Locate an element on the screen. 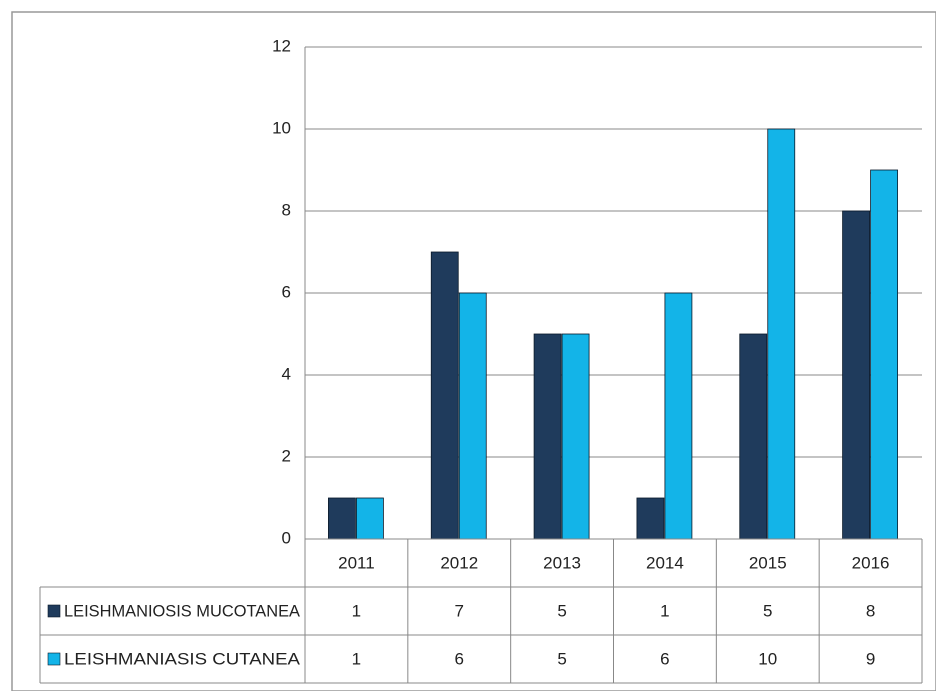  legend-label: LEISHMANIOSIS MUCOTANEA is located at coordinates (182, 610).